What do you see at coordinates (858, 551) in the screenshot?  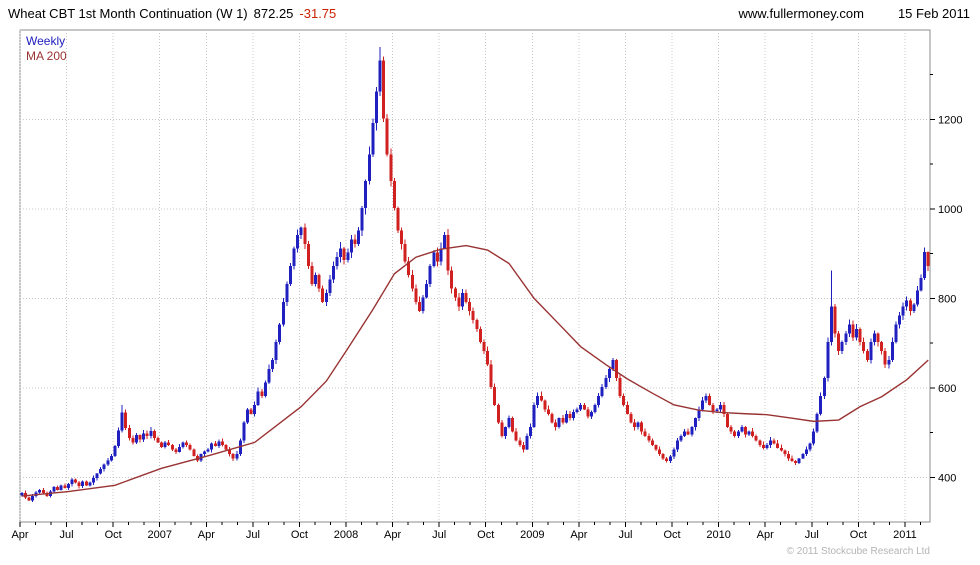 I see `copyright-note: © 2011 Stockcube Research Ltd` at bounding box center [858, 551].